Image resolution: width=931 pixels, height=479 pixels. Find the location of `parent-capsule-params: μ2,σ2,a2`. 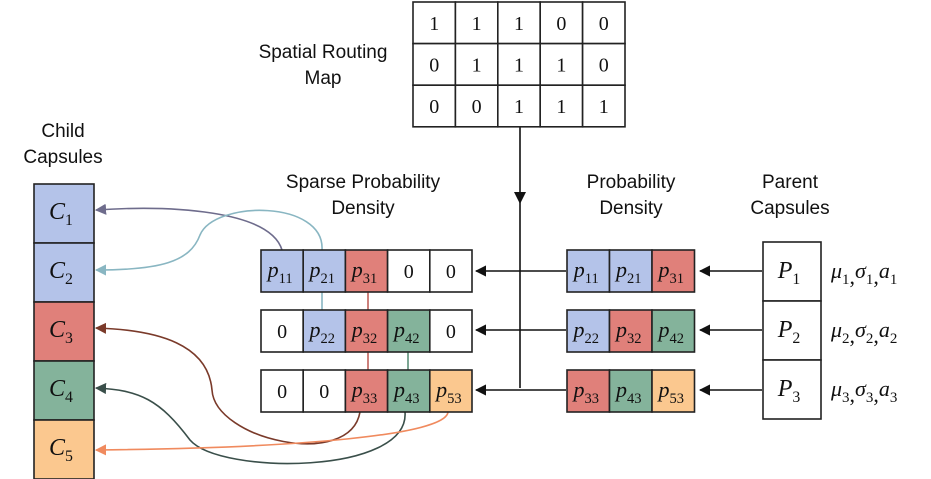

parent-capsule-params: μ2,σ2,a2 is located at coordinates (863, 332).